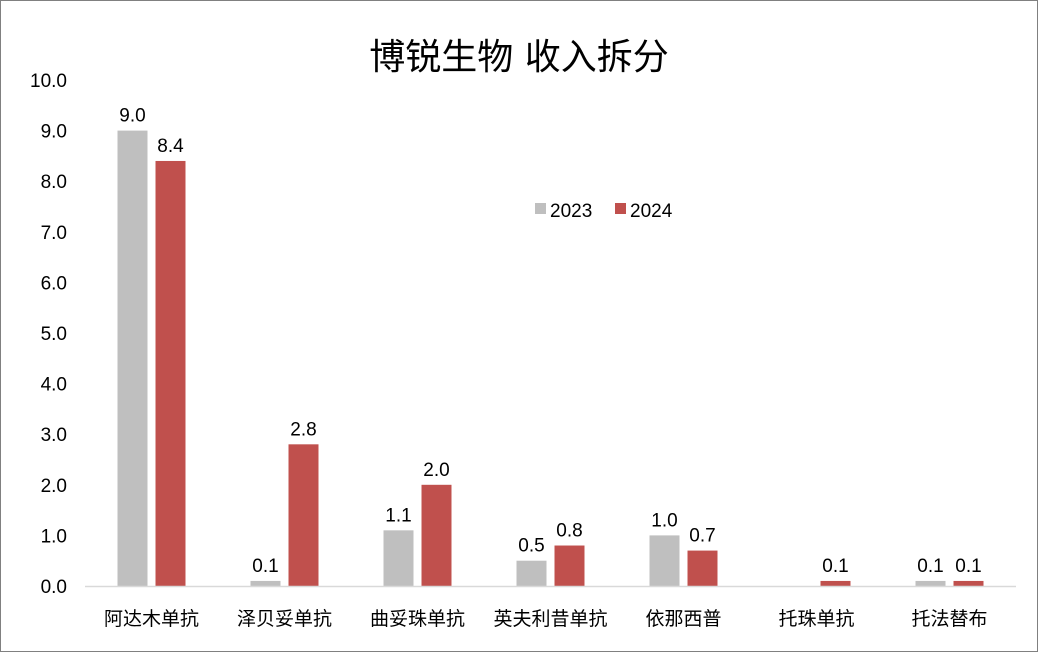  What do you see at coordinates (569, 531) in the screenshot?
I see `data-label-2024-3: 0.8` at bounding box center [569, 531].